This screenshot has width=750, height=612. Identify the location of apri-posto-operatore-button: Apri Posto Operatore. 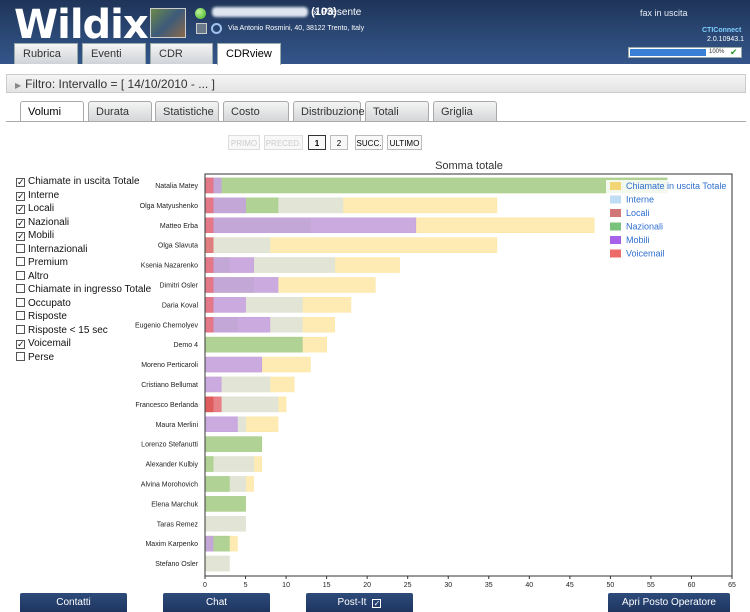
(669, 602).